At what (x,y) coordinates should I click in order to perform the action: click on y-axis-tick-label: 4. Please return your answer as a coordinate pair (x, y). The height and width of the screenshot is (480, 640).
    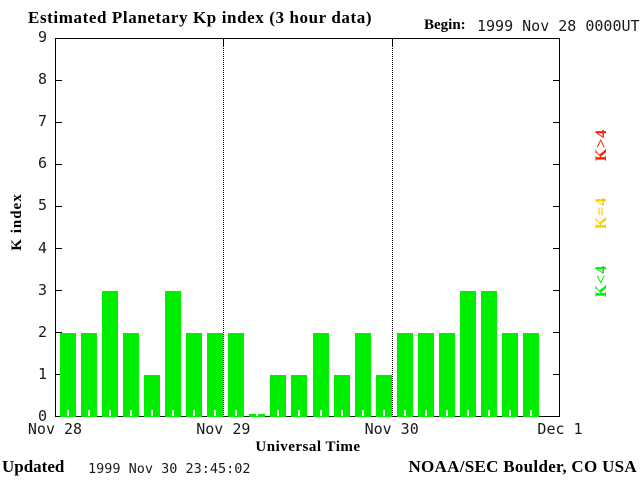
    Looking at the image, I should click on (42, 247).